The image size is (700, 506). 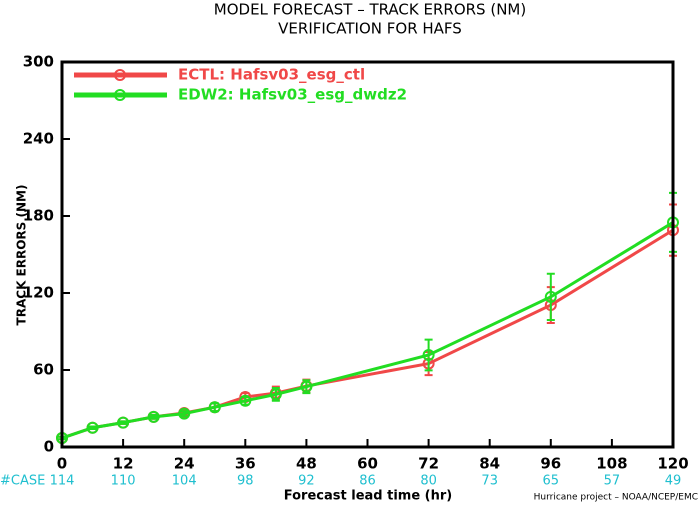 I want to click on chart-subtitle: VERIFICATION FOR HAFS, so click(x=370, y=29).